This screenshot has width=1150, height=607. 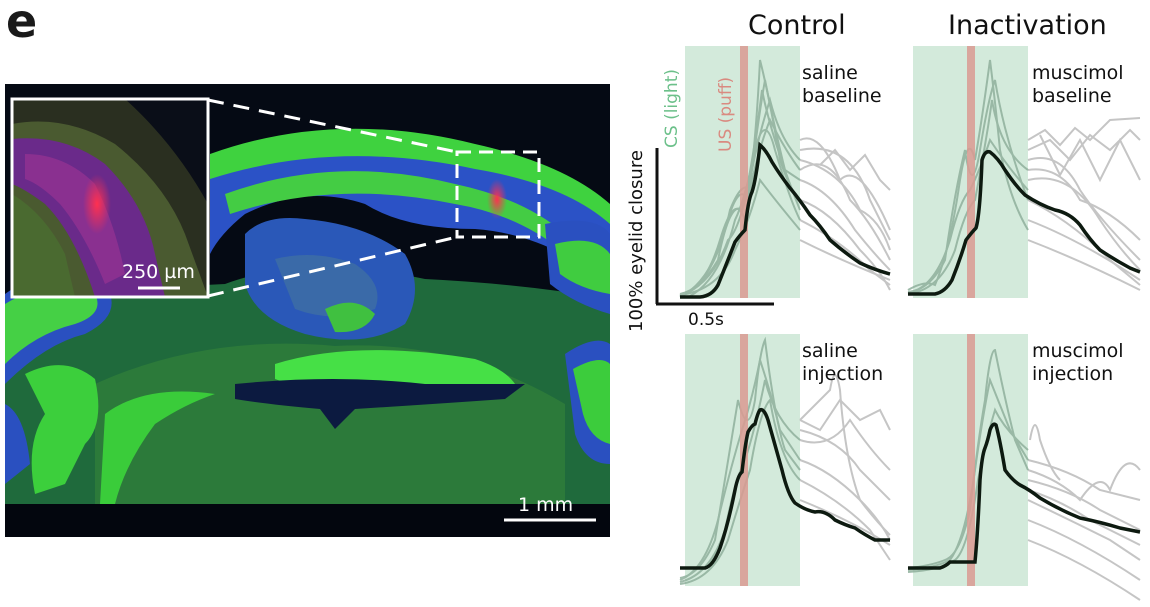 I want to click on y-scale-label: 100% eyelid closure, so click(x=636, y=241).